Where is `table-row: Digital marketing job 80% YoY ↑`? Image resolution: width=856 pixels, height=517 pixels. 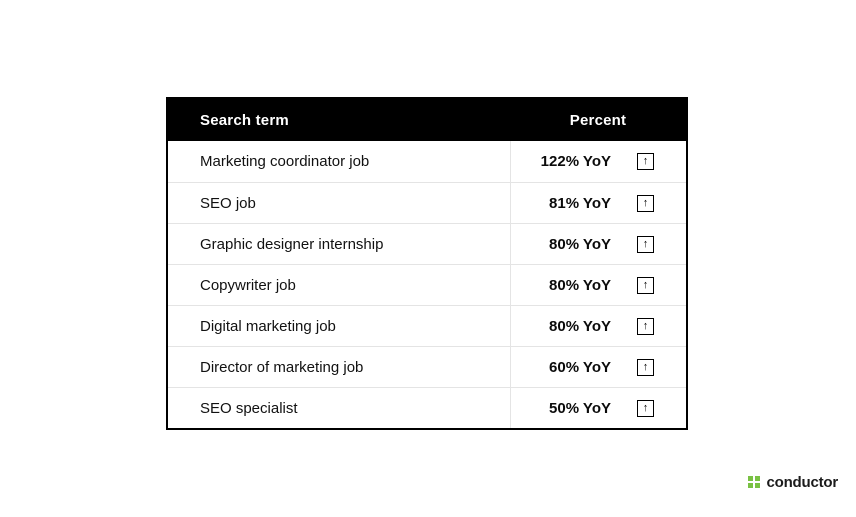
table-row: Digital marketing job 80% YoY ↑ is located at coordinates (427, 325).